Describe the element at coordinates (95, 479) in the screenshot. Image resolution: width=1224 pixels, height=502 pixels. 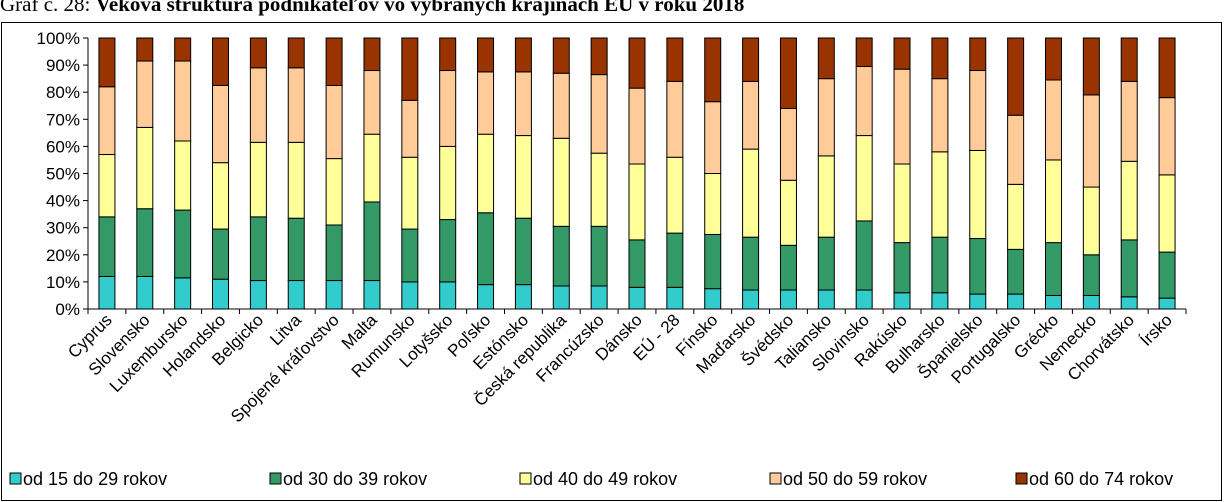
I see `legend-label: od 15 do 29 rokov` at that location.